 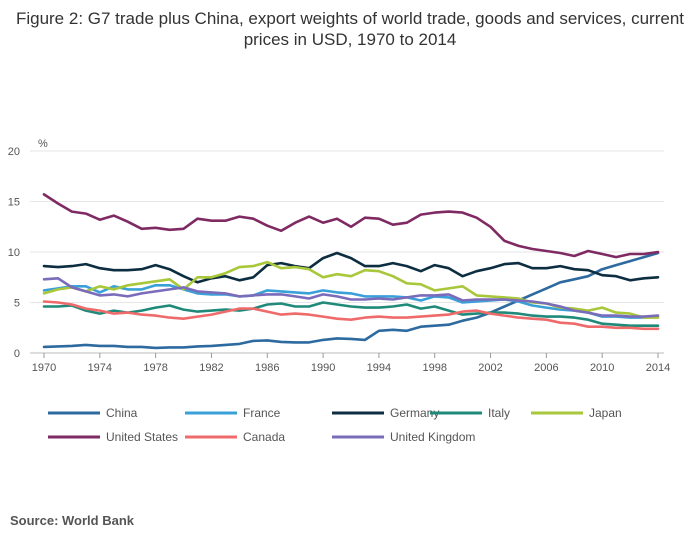 What do you see at coordinates (351, 226) in the screenshot?
I see `series-line-united-states` at bounding box center [351, 226].